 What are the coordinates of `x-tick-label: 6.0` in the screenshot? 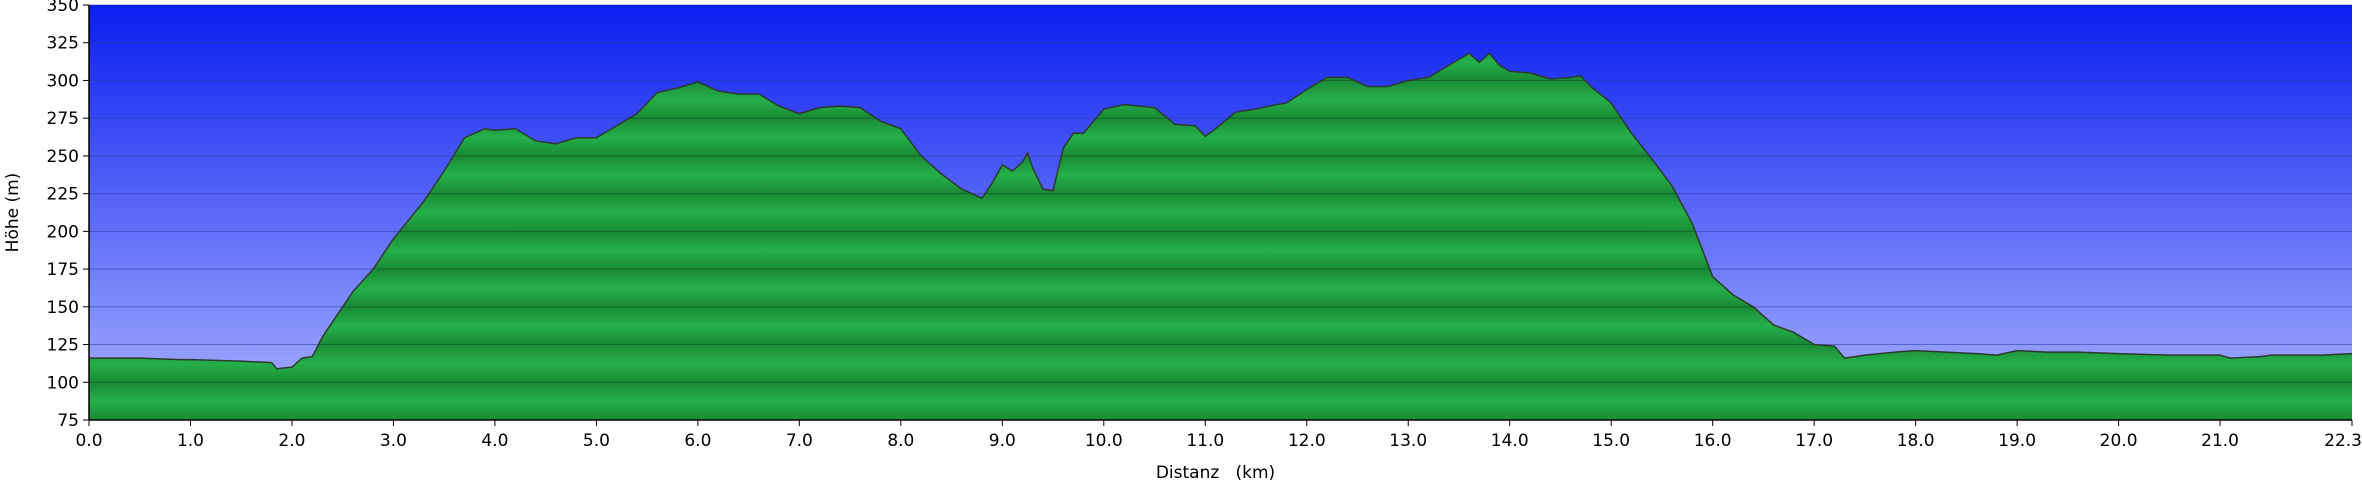 It's located at (697, 441).